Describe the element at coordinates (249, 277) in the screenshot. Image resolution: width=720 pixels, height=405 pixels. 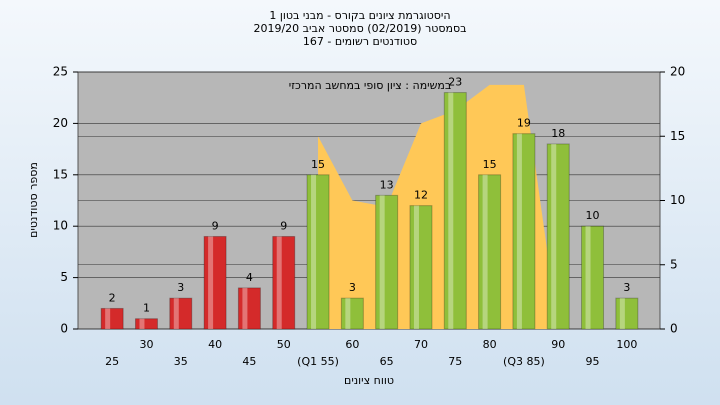
I see `value-label: 4` at that location.